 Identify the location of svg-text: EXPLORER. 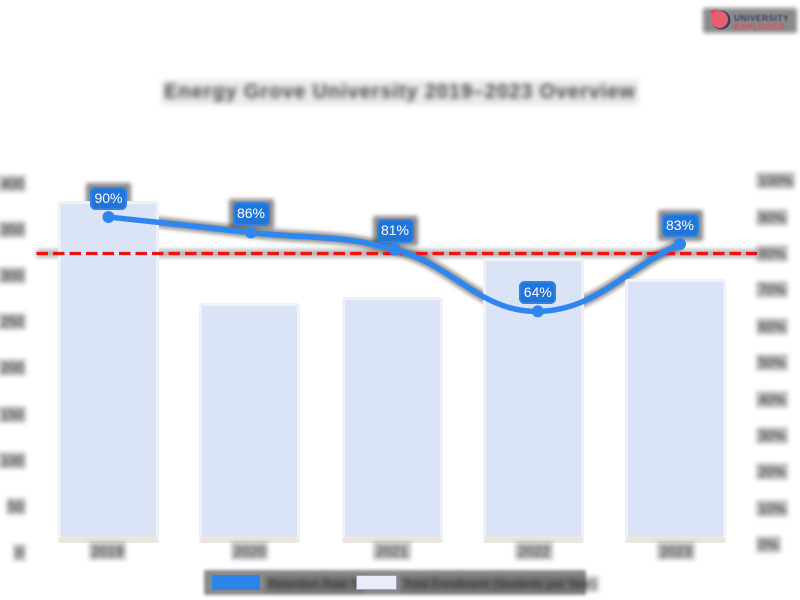
(760, 27).